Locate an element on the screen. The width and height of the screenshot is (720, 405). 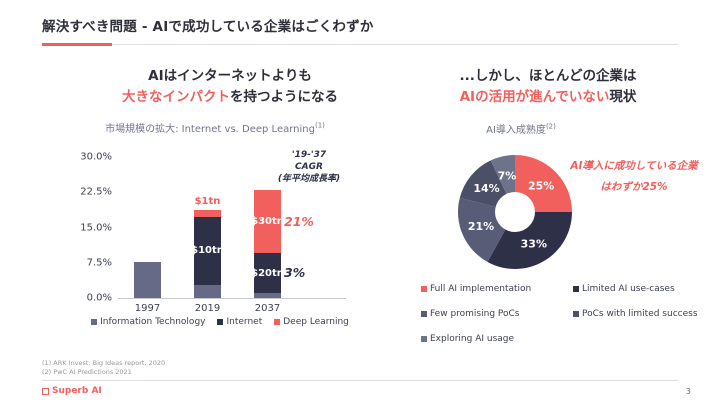
donut-slice is located at coordinates (543, 183).